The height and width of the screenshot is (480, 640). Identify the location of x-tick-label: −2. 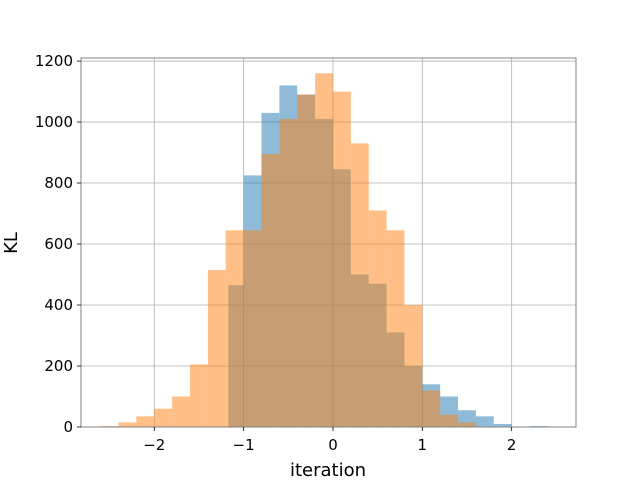
(154, 445).